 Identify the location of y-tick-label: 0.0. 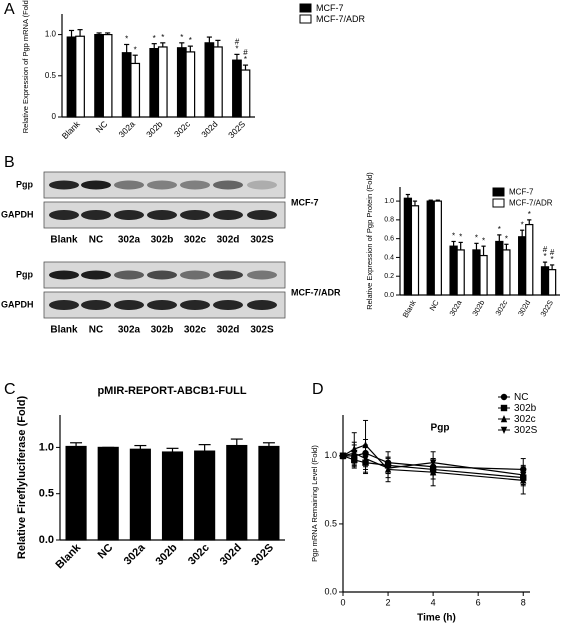
(46, 540).